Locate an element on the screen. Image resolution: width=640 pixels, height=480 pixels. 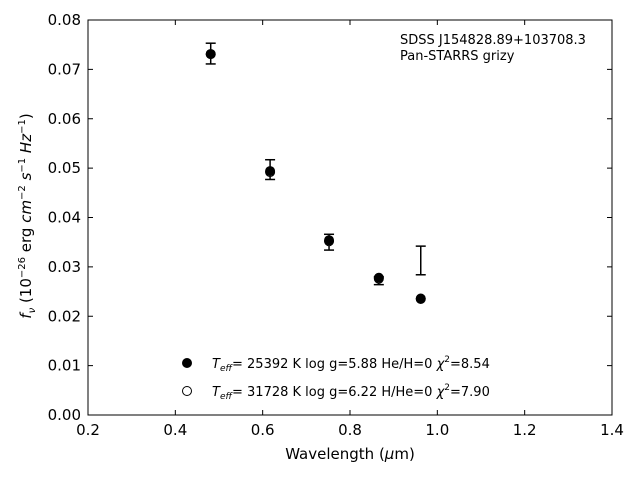
y-tick-label: 0.06 is located at coordinates (64, 119).